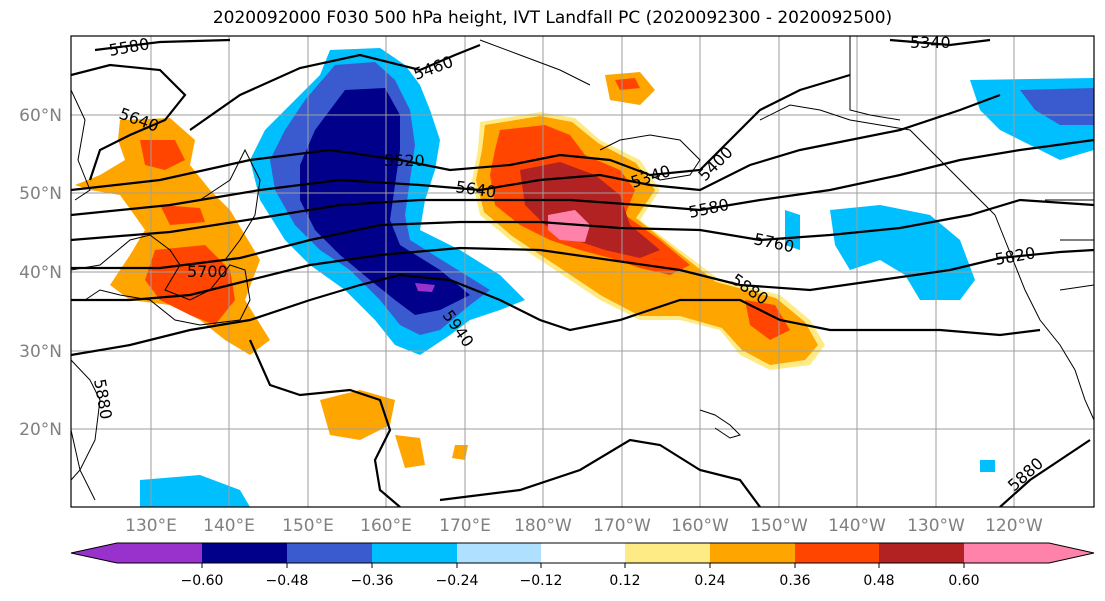 The image size is (1105, 601). What do you see at coordinates (229, 526) in the screenshot?
I see `lon-label: 140°E` at bounding box center [229, 526].